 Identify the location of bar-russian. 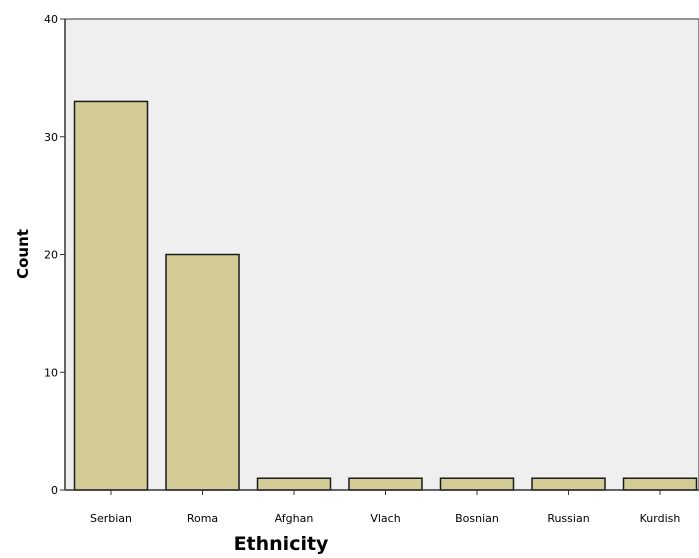
(568, 484).